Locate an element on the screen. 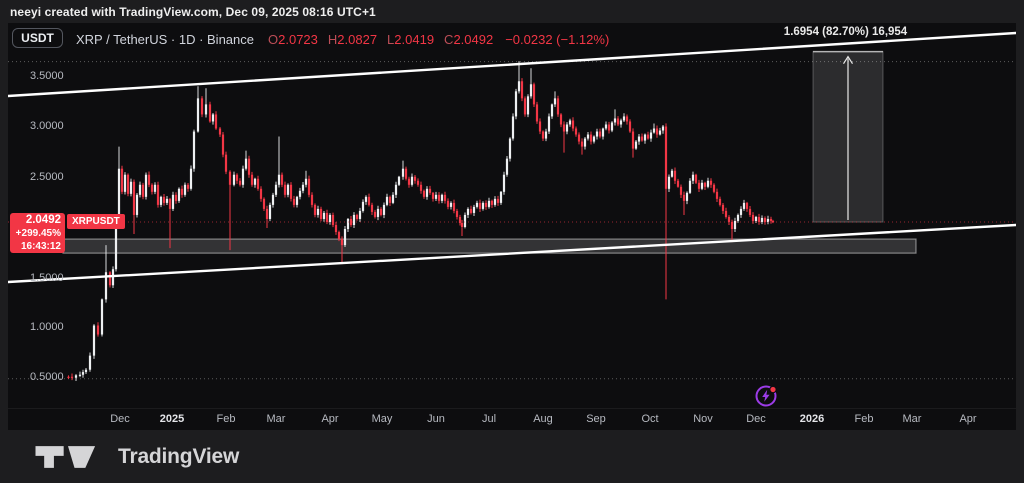 The height and width of the screenshot is (483, 1024). tradingview-logo-icon is located at coordinates (65, 457).